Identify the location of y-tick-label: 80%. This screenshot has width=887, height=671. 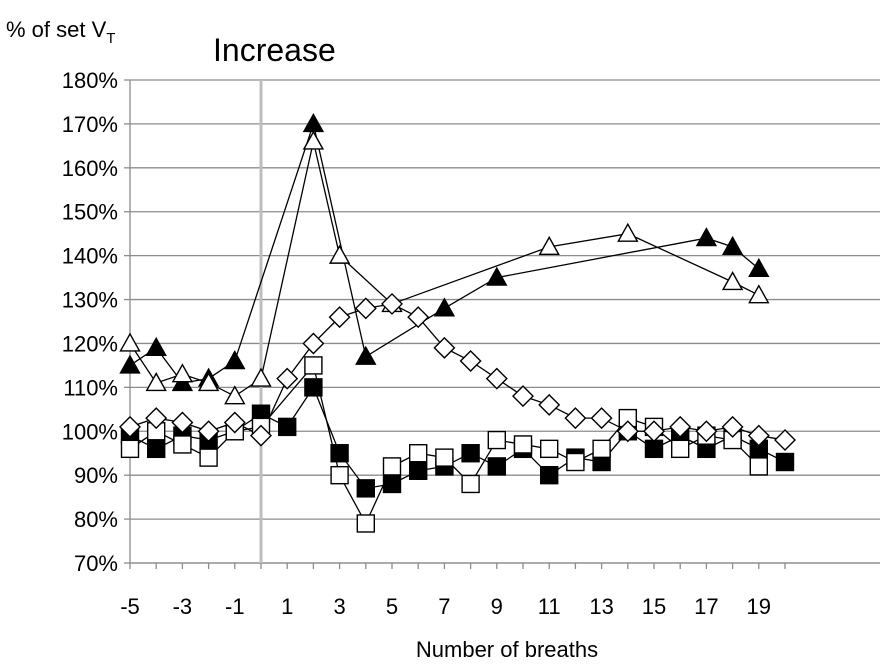
(96, 519).